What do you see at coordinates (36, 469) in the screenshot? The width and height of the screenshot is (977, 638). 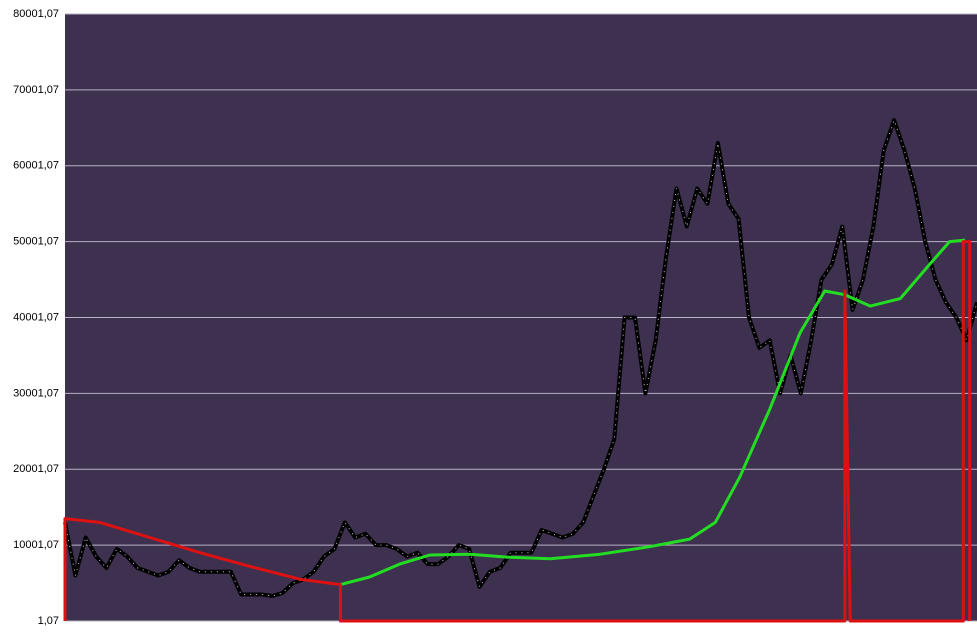 I see `y-tick-label: 20001,07` at bounding box center [36, 469].